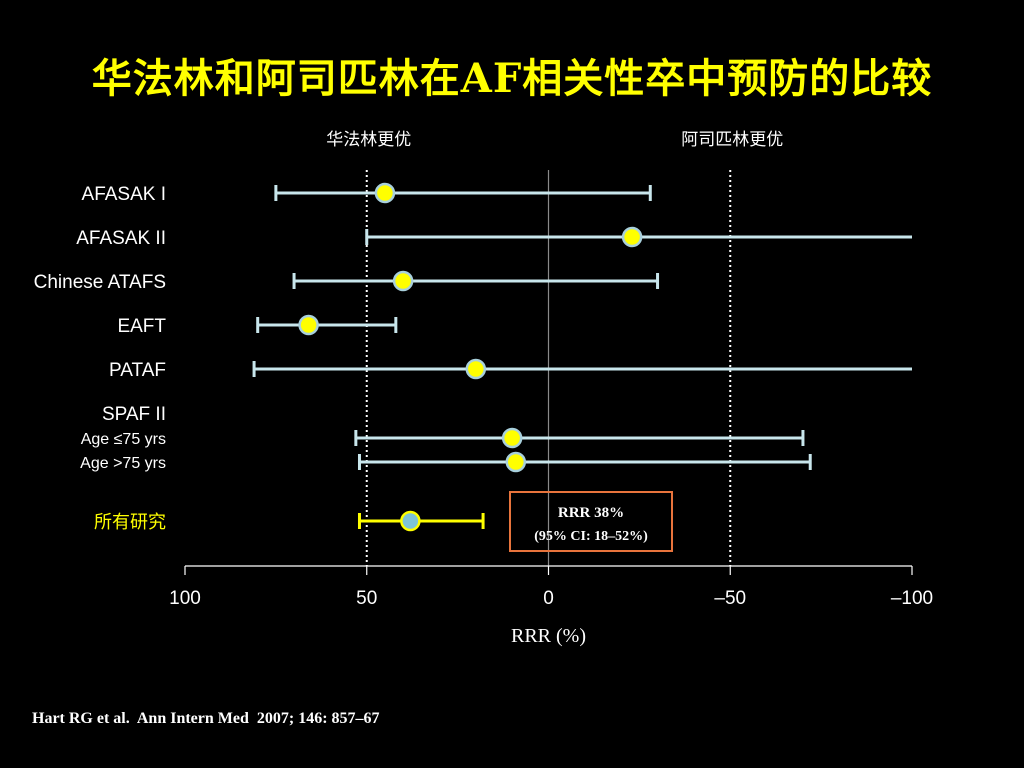  What do you see at coordinates (185, 598) in the screenshot?
I see `x-tick-label: 100` at bounding box center [185, 598].